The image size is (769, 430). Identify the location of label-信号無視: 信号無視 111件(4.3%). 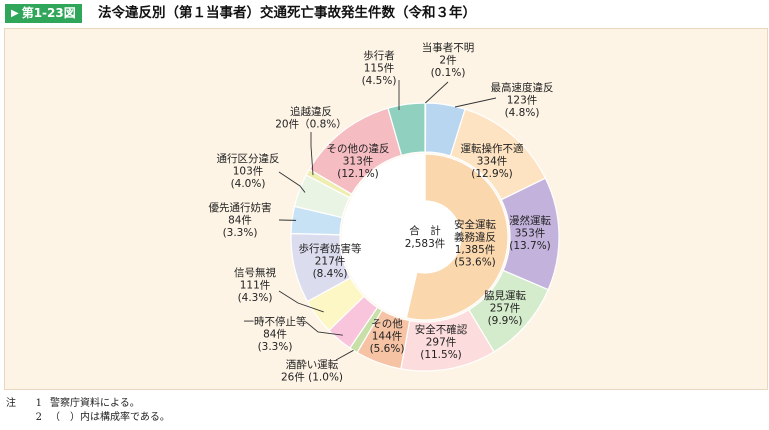
(255, 285).